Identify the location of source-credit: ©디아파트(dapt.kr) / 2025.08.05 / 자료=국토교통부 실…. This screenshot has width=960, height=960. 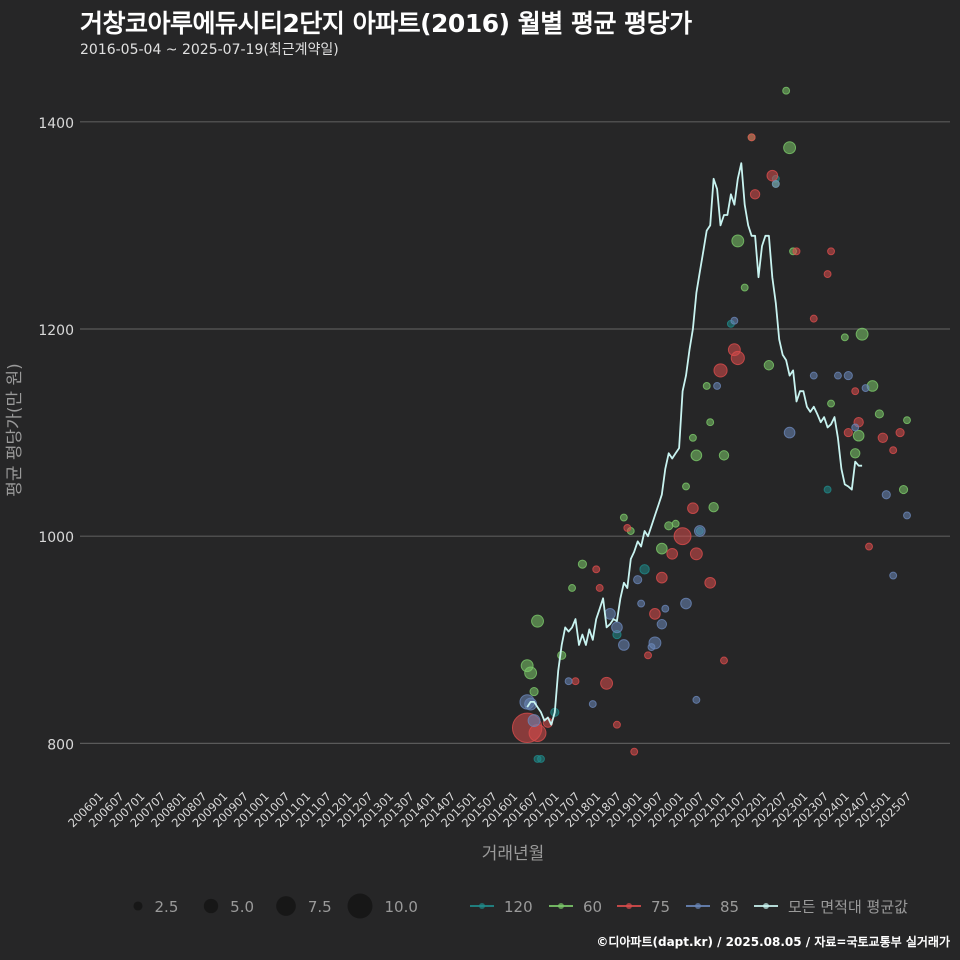
(773, 942).